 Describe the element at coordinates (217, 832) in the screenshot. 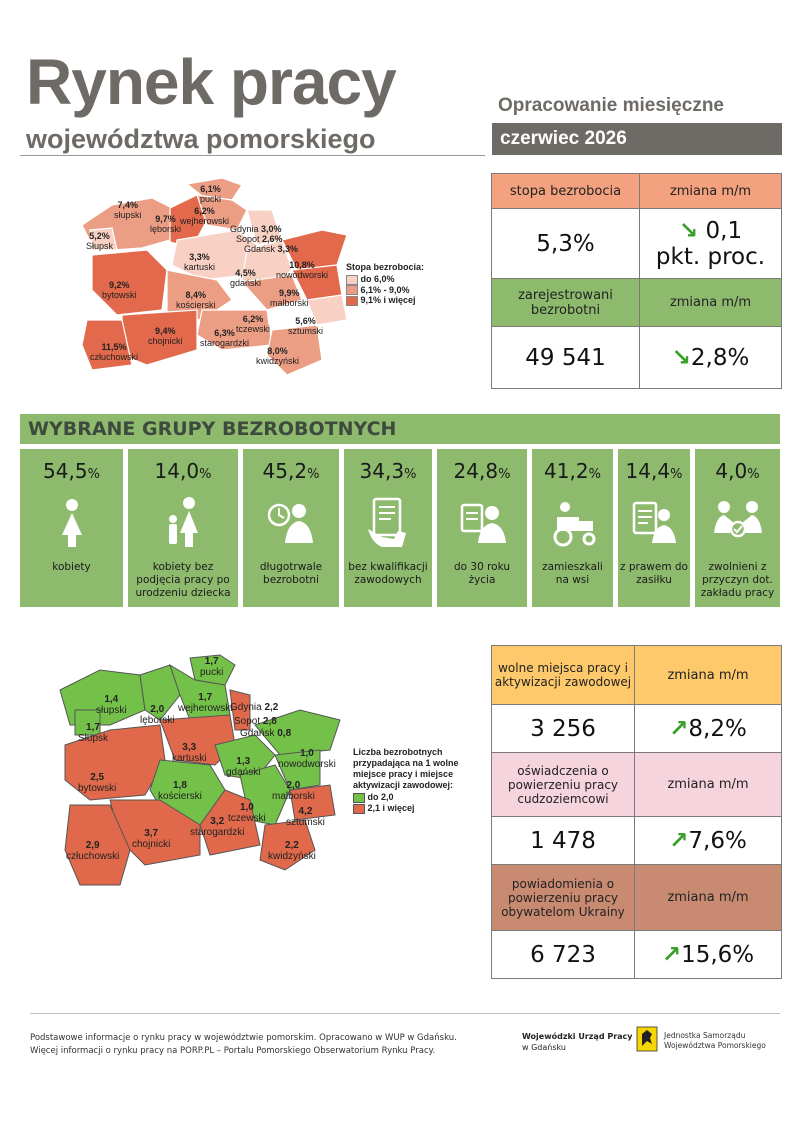

I see `county-name: starogardzki` at that location.